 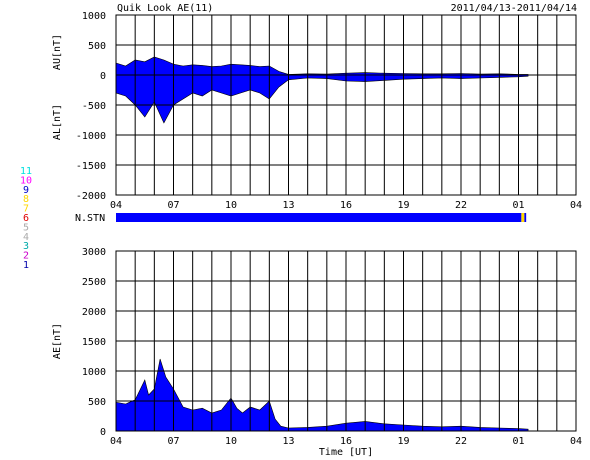 I want to click on ae-axis-label: AE[nT], so click(x=57, y=341).